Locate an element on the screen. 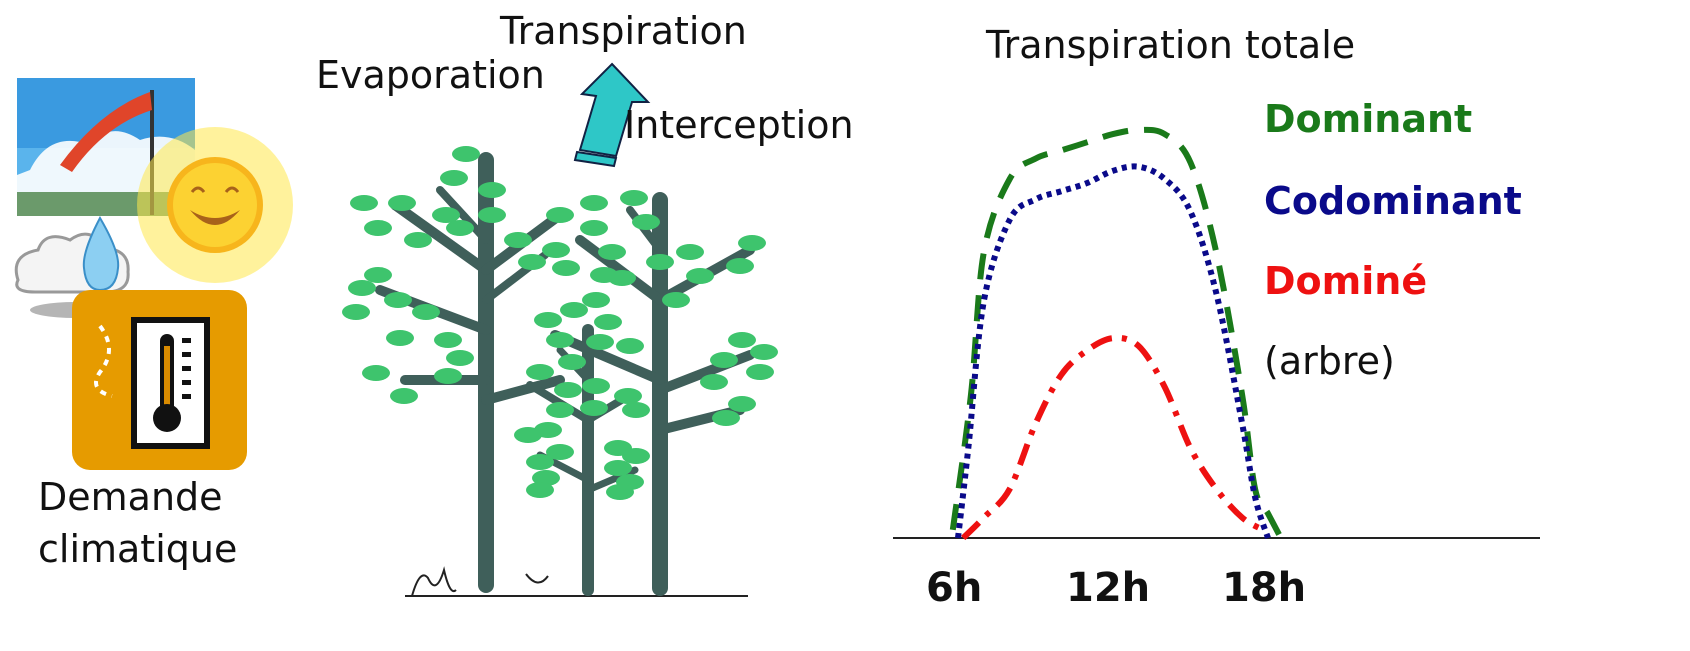 The height and width of the screenshot is (651, 1690). transpiration-label: Transpiration is located at coordinates (623, 31).